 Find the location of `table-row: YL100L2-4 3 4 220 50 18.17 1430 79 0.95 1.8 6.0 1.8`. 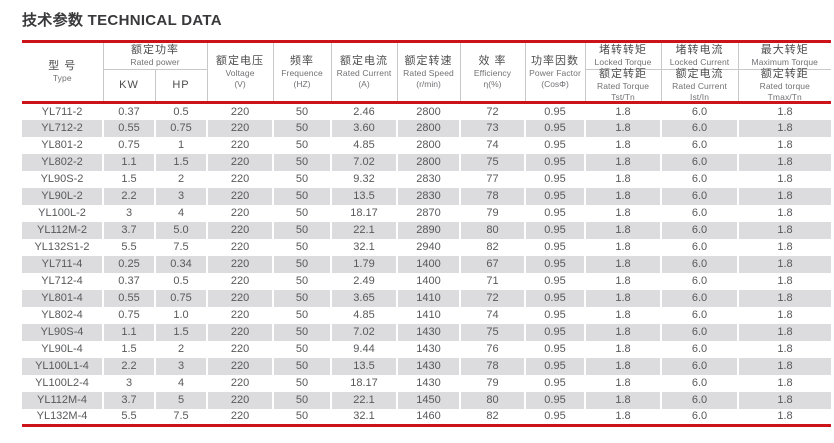

table-row: YL100L2-4 3 4 220 50 18.17 1430 79 0.95 1.8 6.0 1.8 is located at coordinates (427, 383).